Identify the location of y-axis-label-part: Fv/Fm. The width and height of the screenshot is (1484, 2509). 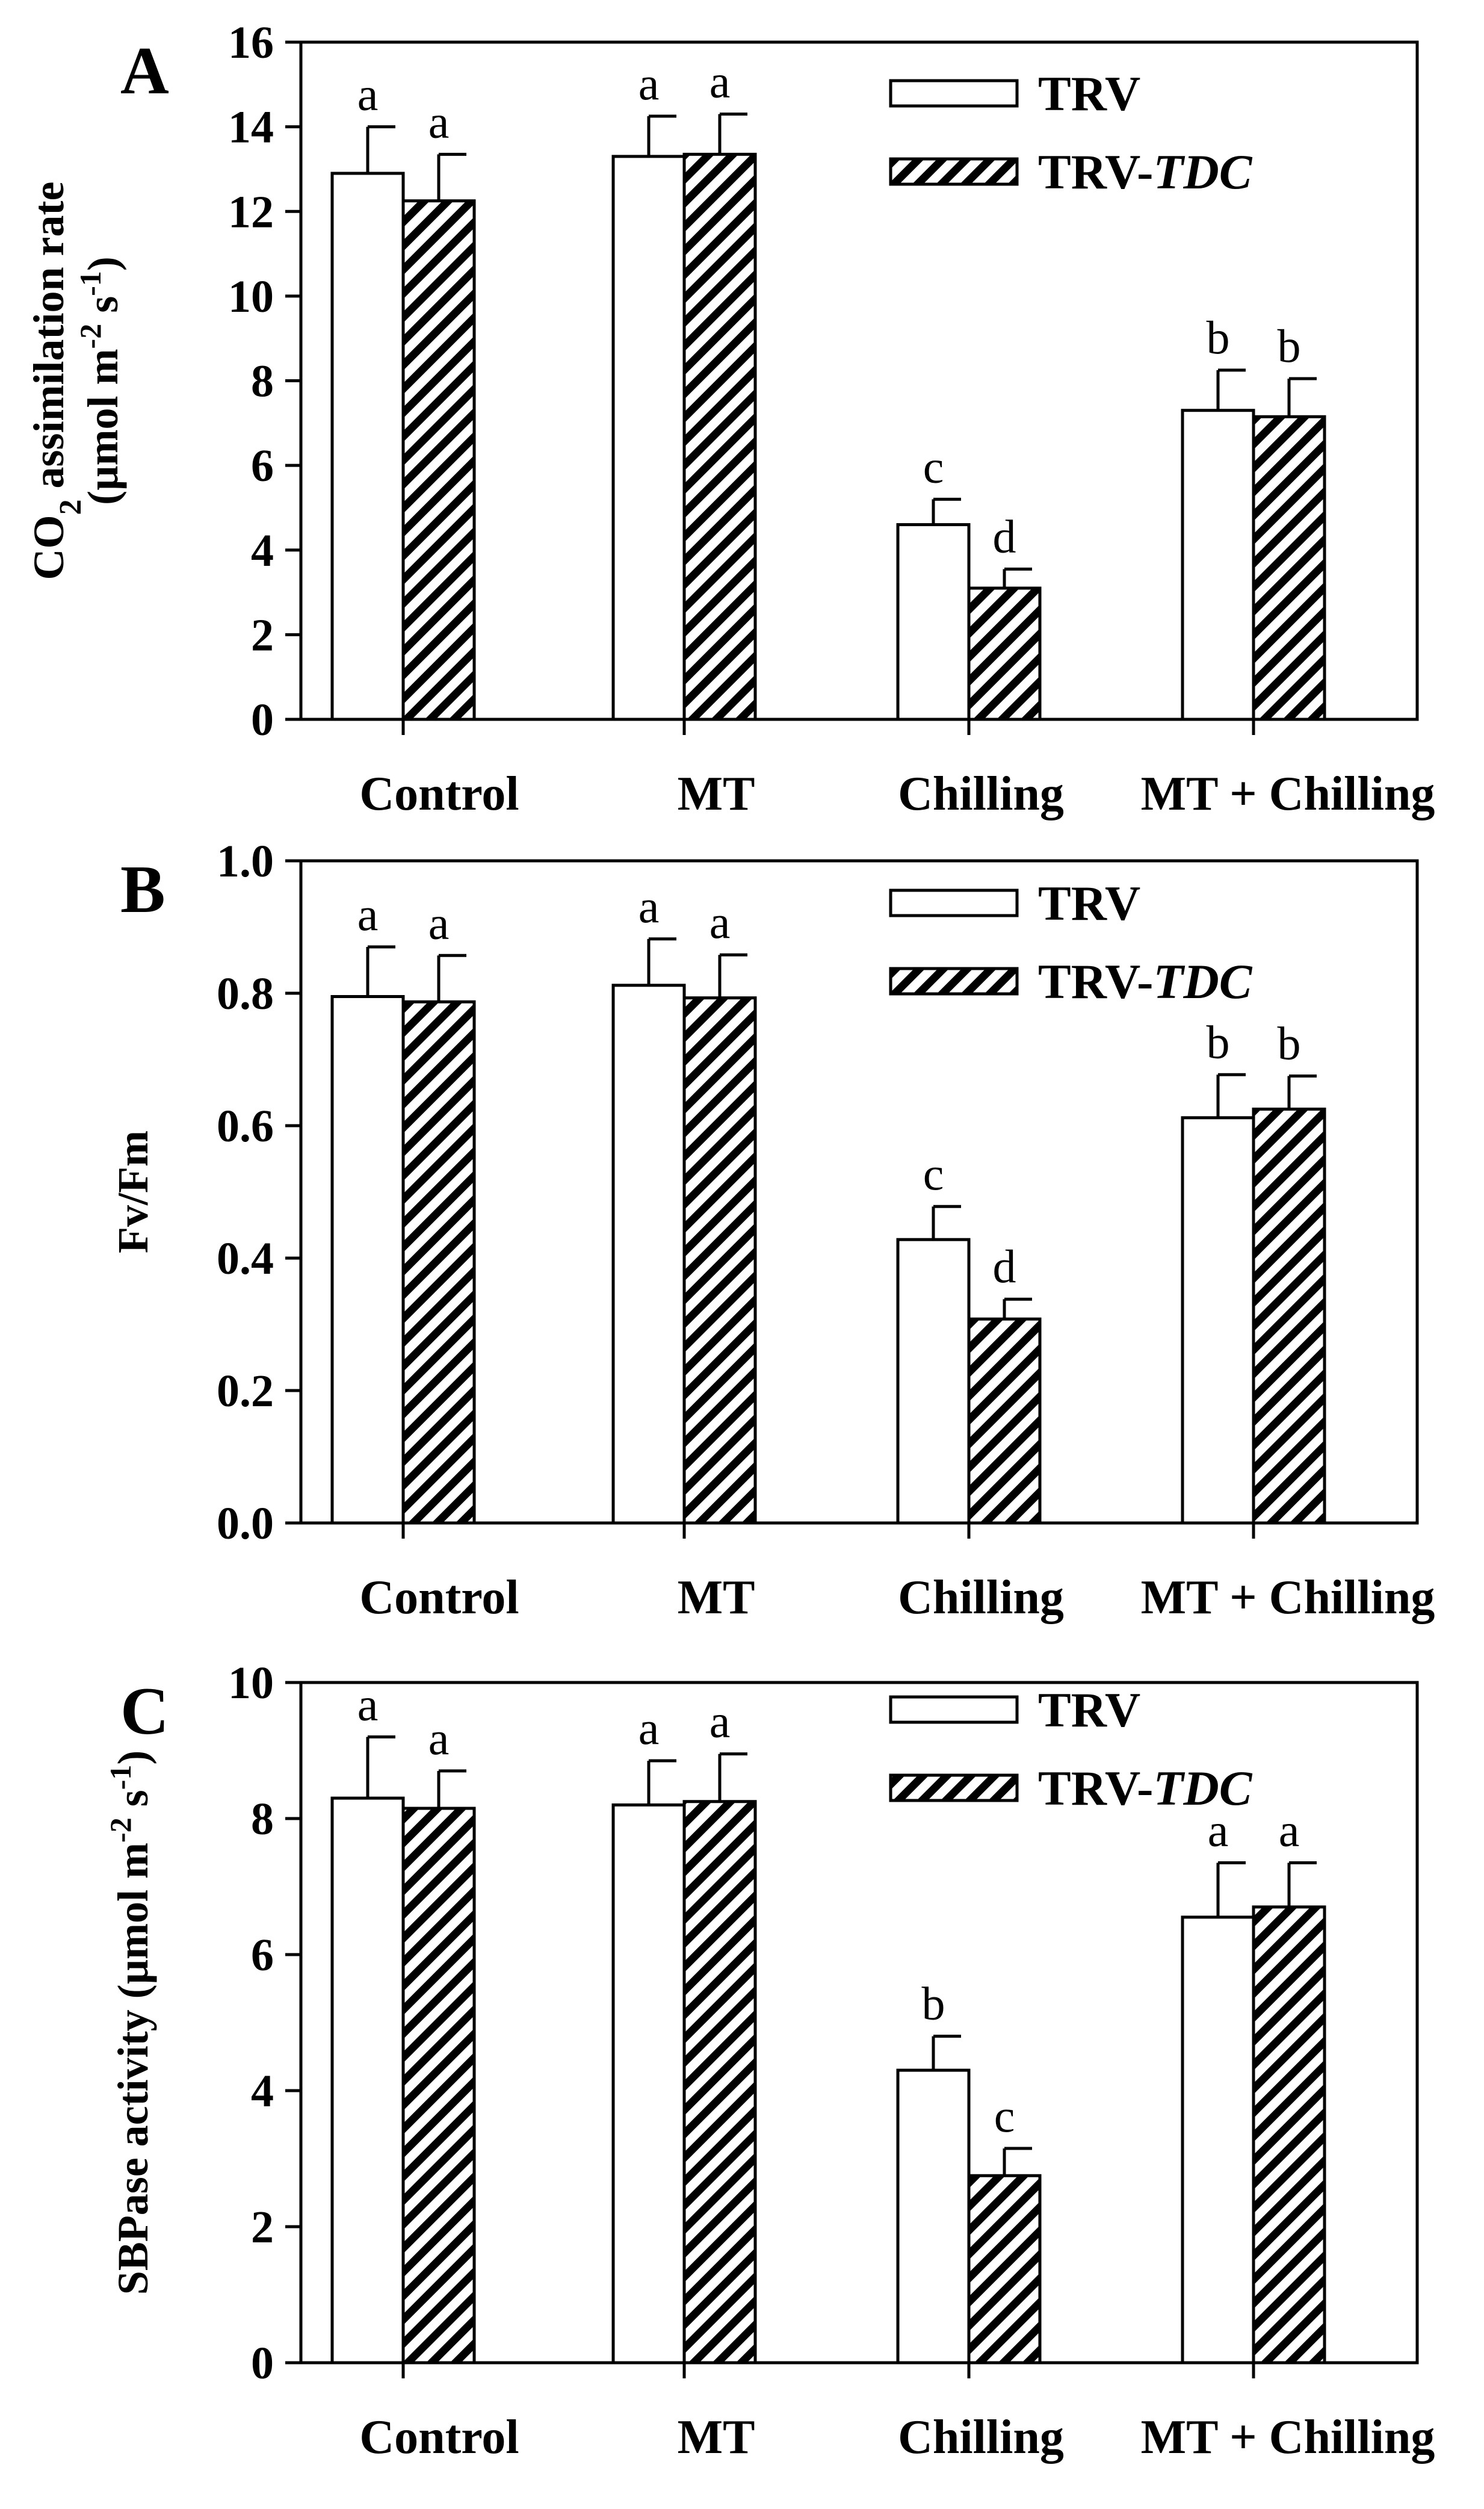
(133, 1192).